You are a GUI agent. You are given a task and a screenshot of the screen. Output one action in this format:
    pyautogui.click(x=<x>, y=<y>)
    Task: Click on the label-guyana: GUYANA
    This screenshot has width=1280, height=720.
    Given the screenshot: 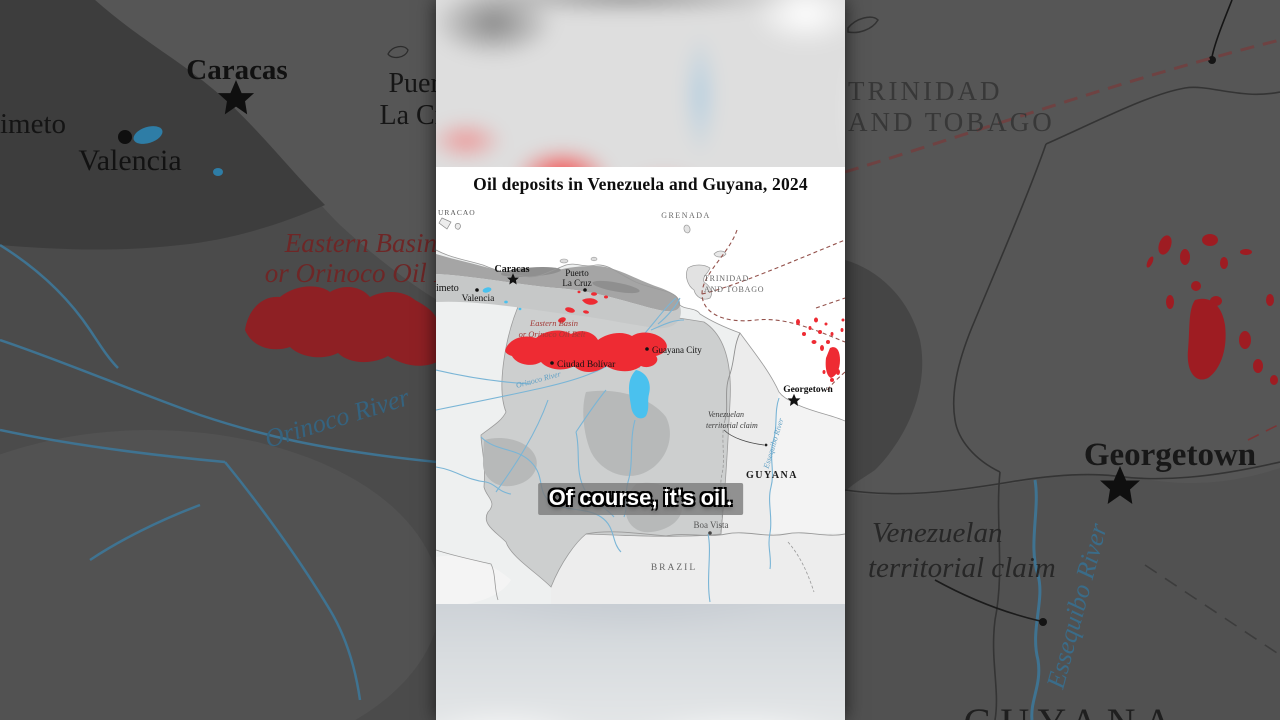 What is the action you would take?
    pyautogui.click(x=772, y=475)
    